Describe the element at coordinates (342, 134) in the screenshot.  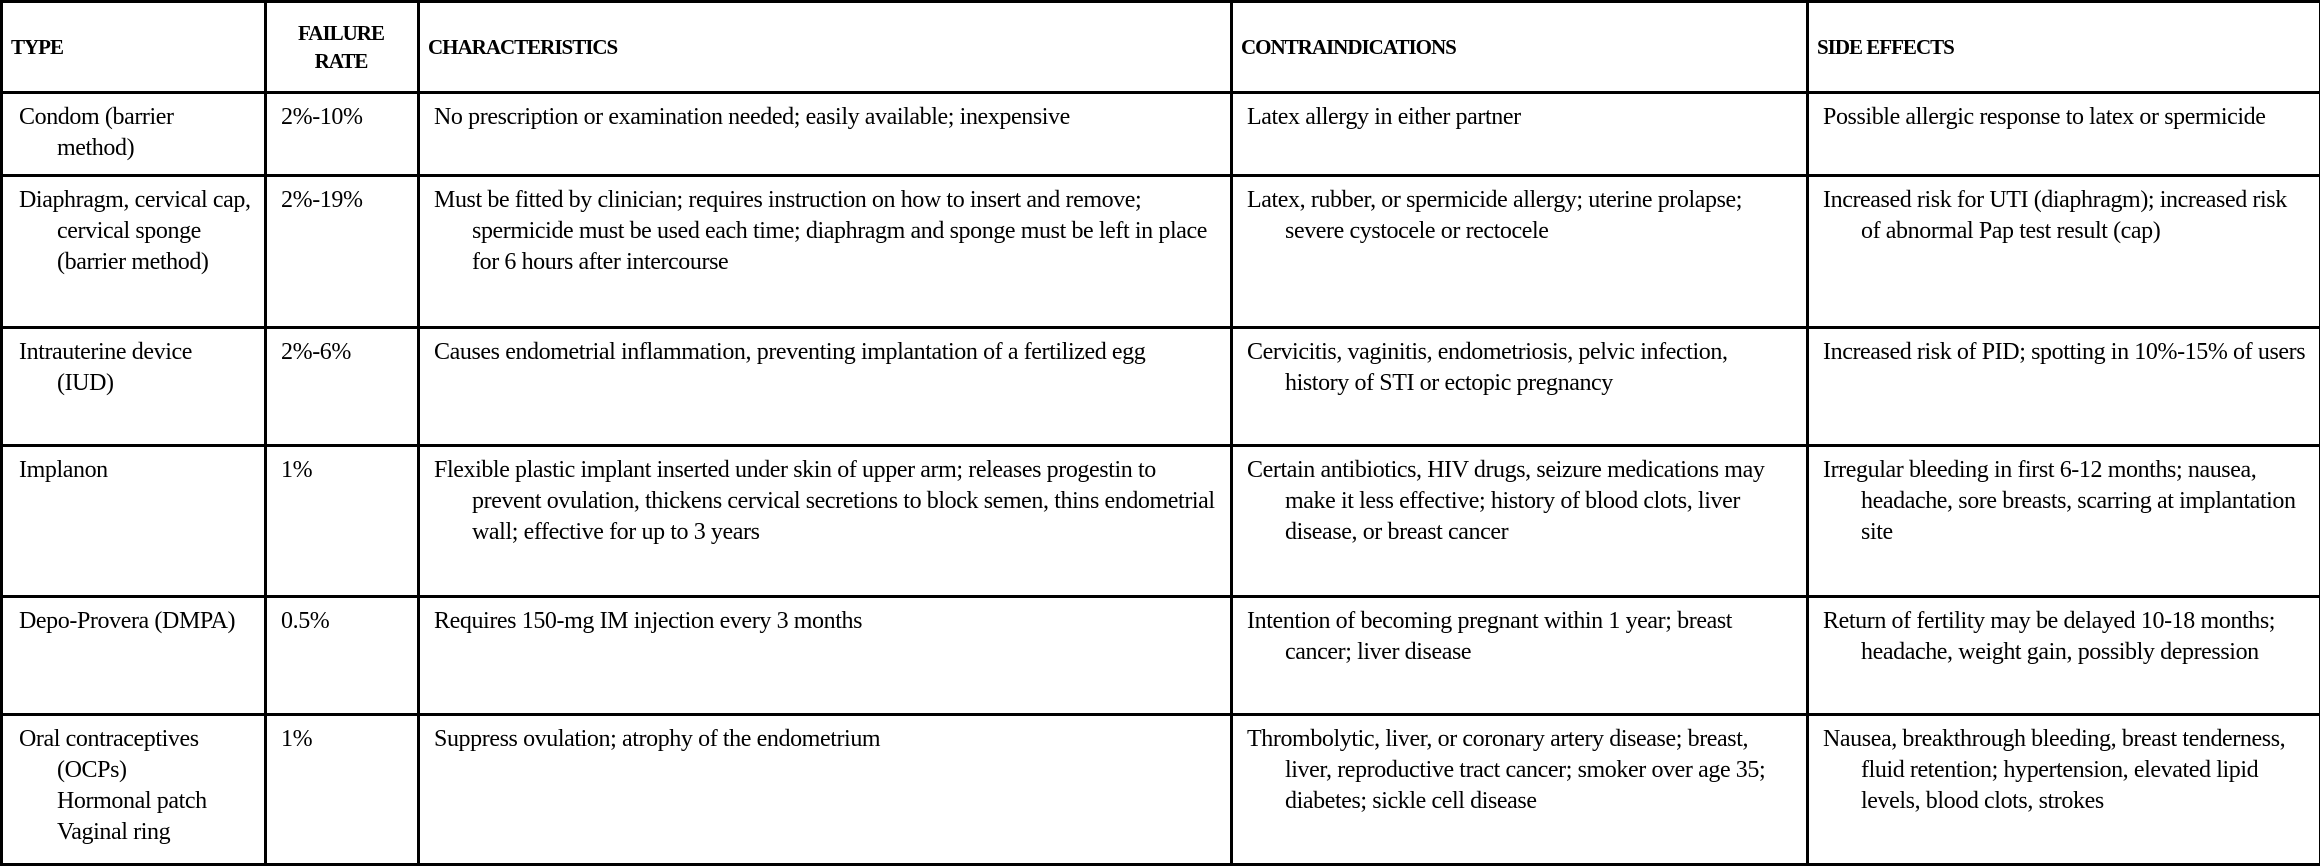
I see `failure-rate-cell: 2%-10%` at that location.